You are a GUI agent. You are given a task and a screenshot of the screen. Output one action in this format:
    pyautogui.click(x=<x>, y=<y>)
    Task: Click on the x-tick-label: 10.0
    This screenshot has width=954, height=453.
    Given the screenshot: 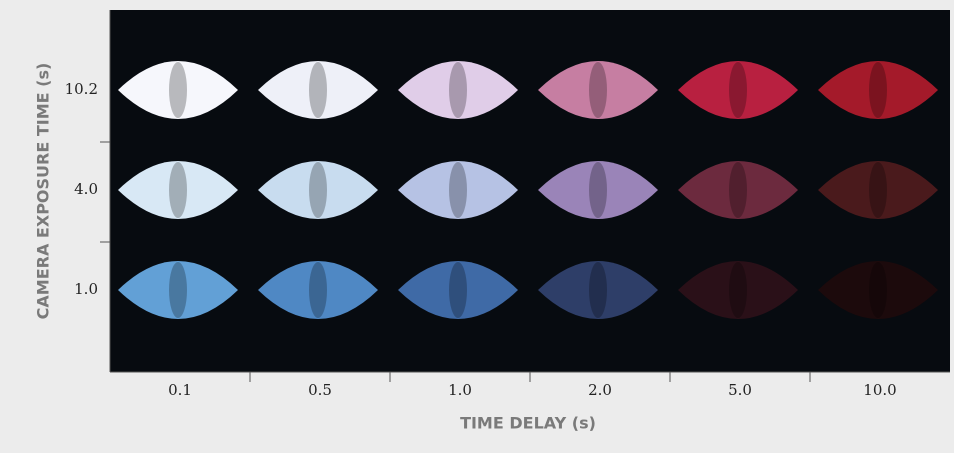 What is the action you would take?
    pyautogui.click(x=879, y=390)
    